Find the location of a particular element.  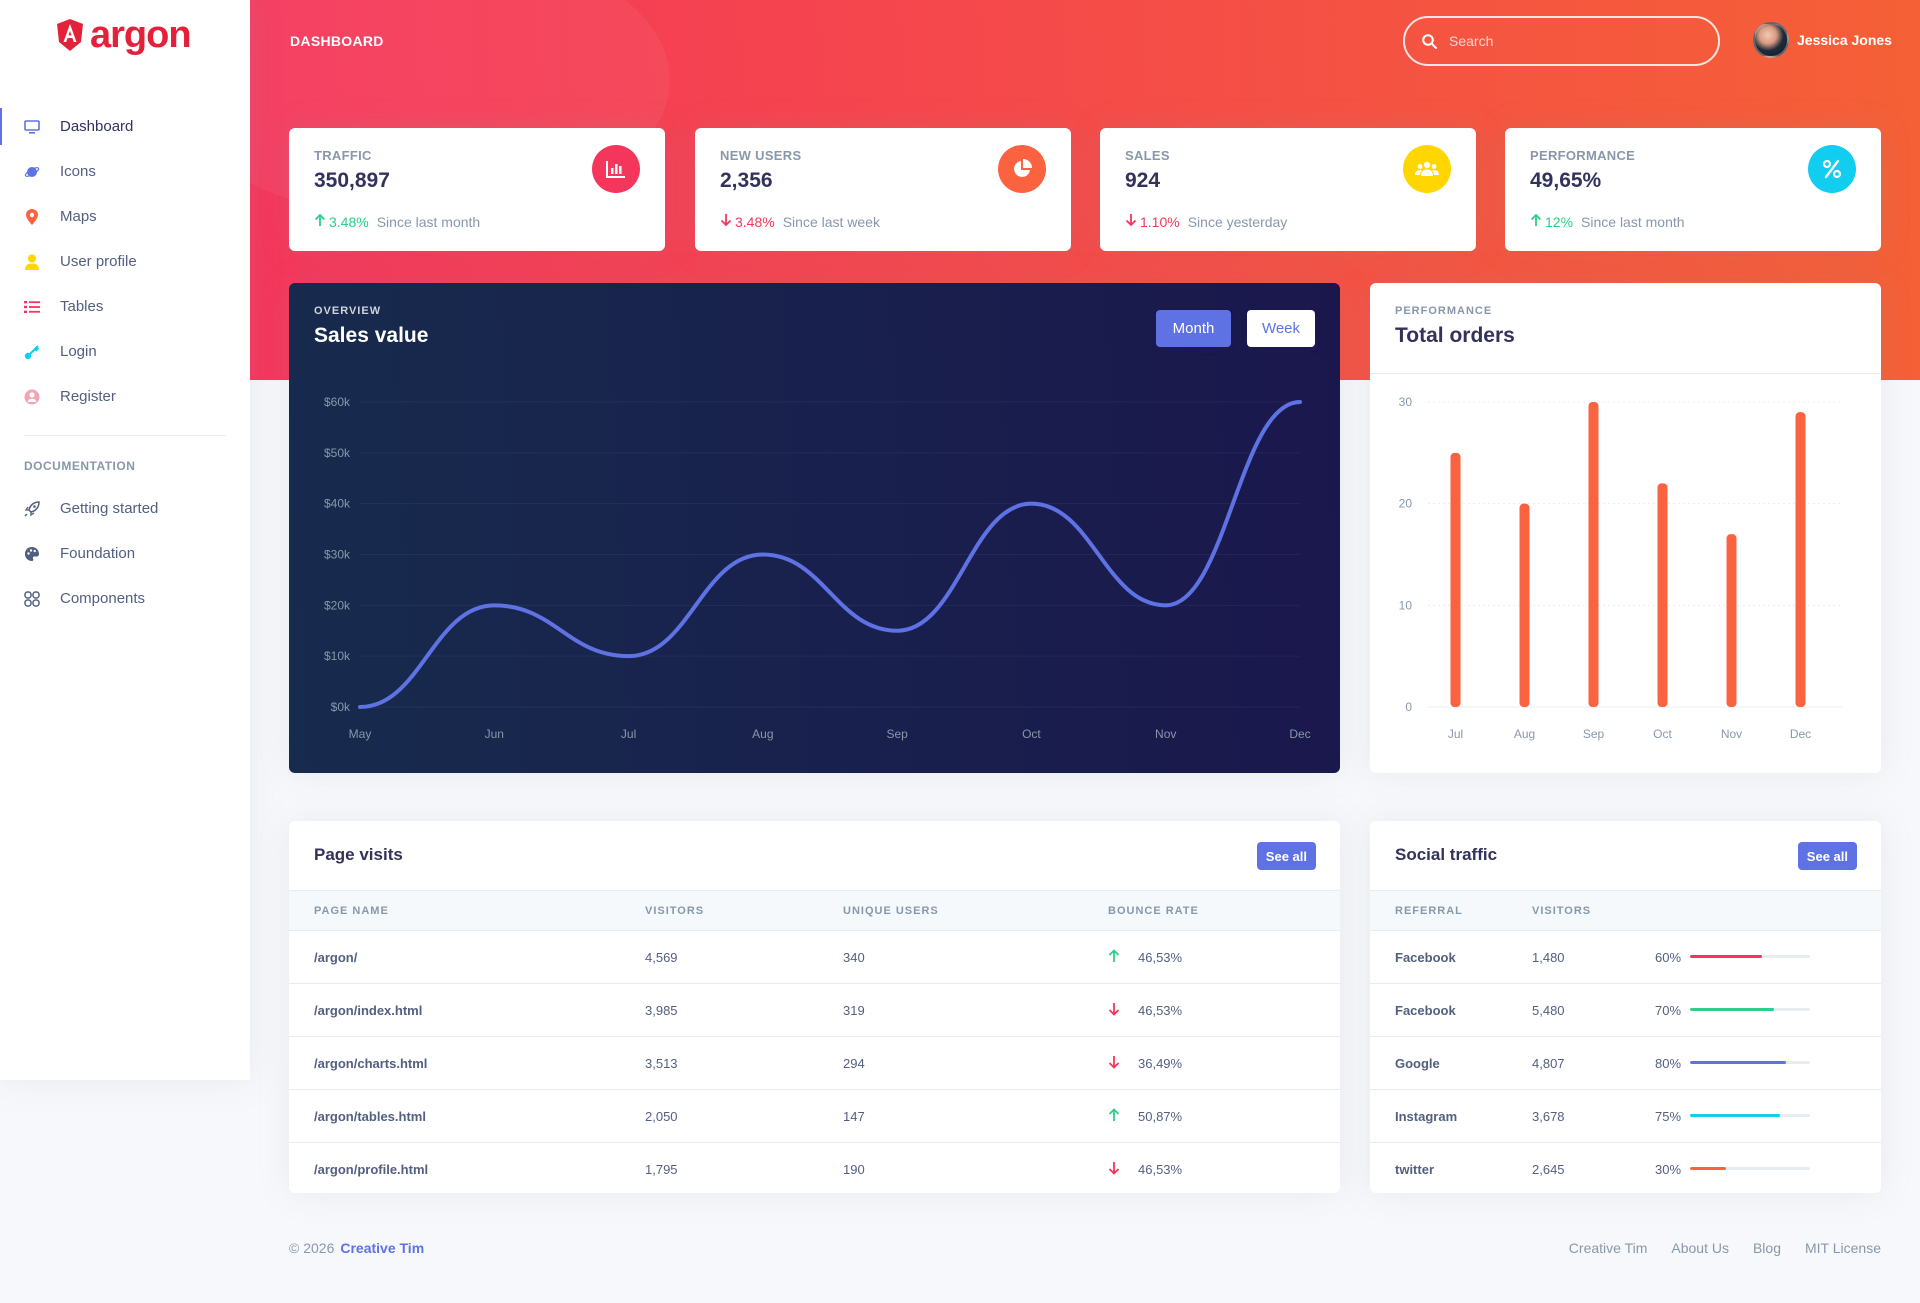

search-box is located at coordinates (1561, 41).